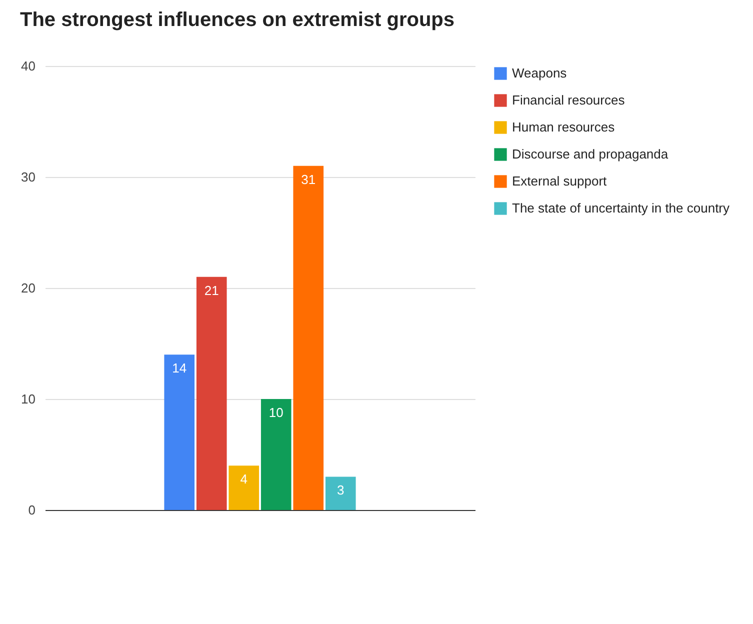 Image resolution: width=753 pixels, height=624 pixels. What do you see at coordinates (621, 208) in the screenshot?
I see `legend-label: The state of uncertainty in the country` at bounding box center [621, 208].